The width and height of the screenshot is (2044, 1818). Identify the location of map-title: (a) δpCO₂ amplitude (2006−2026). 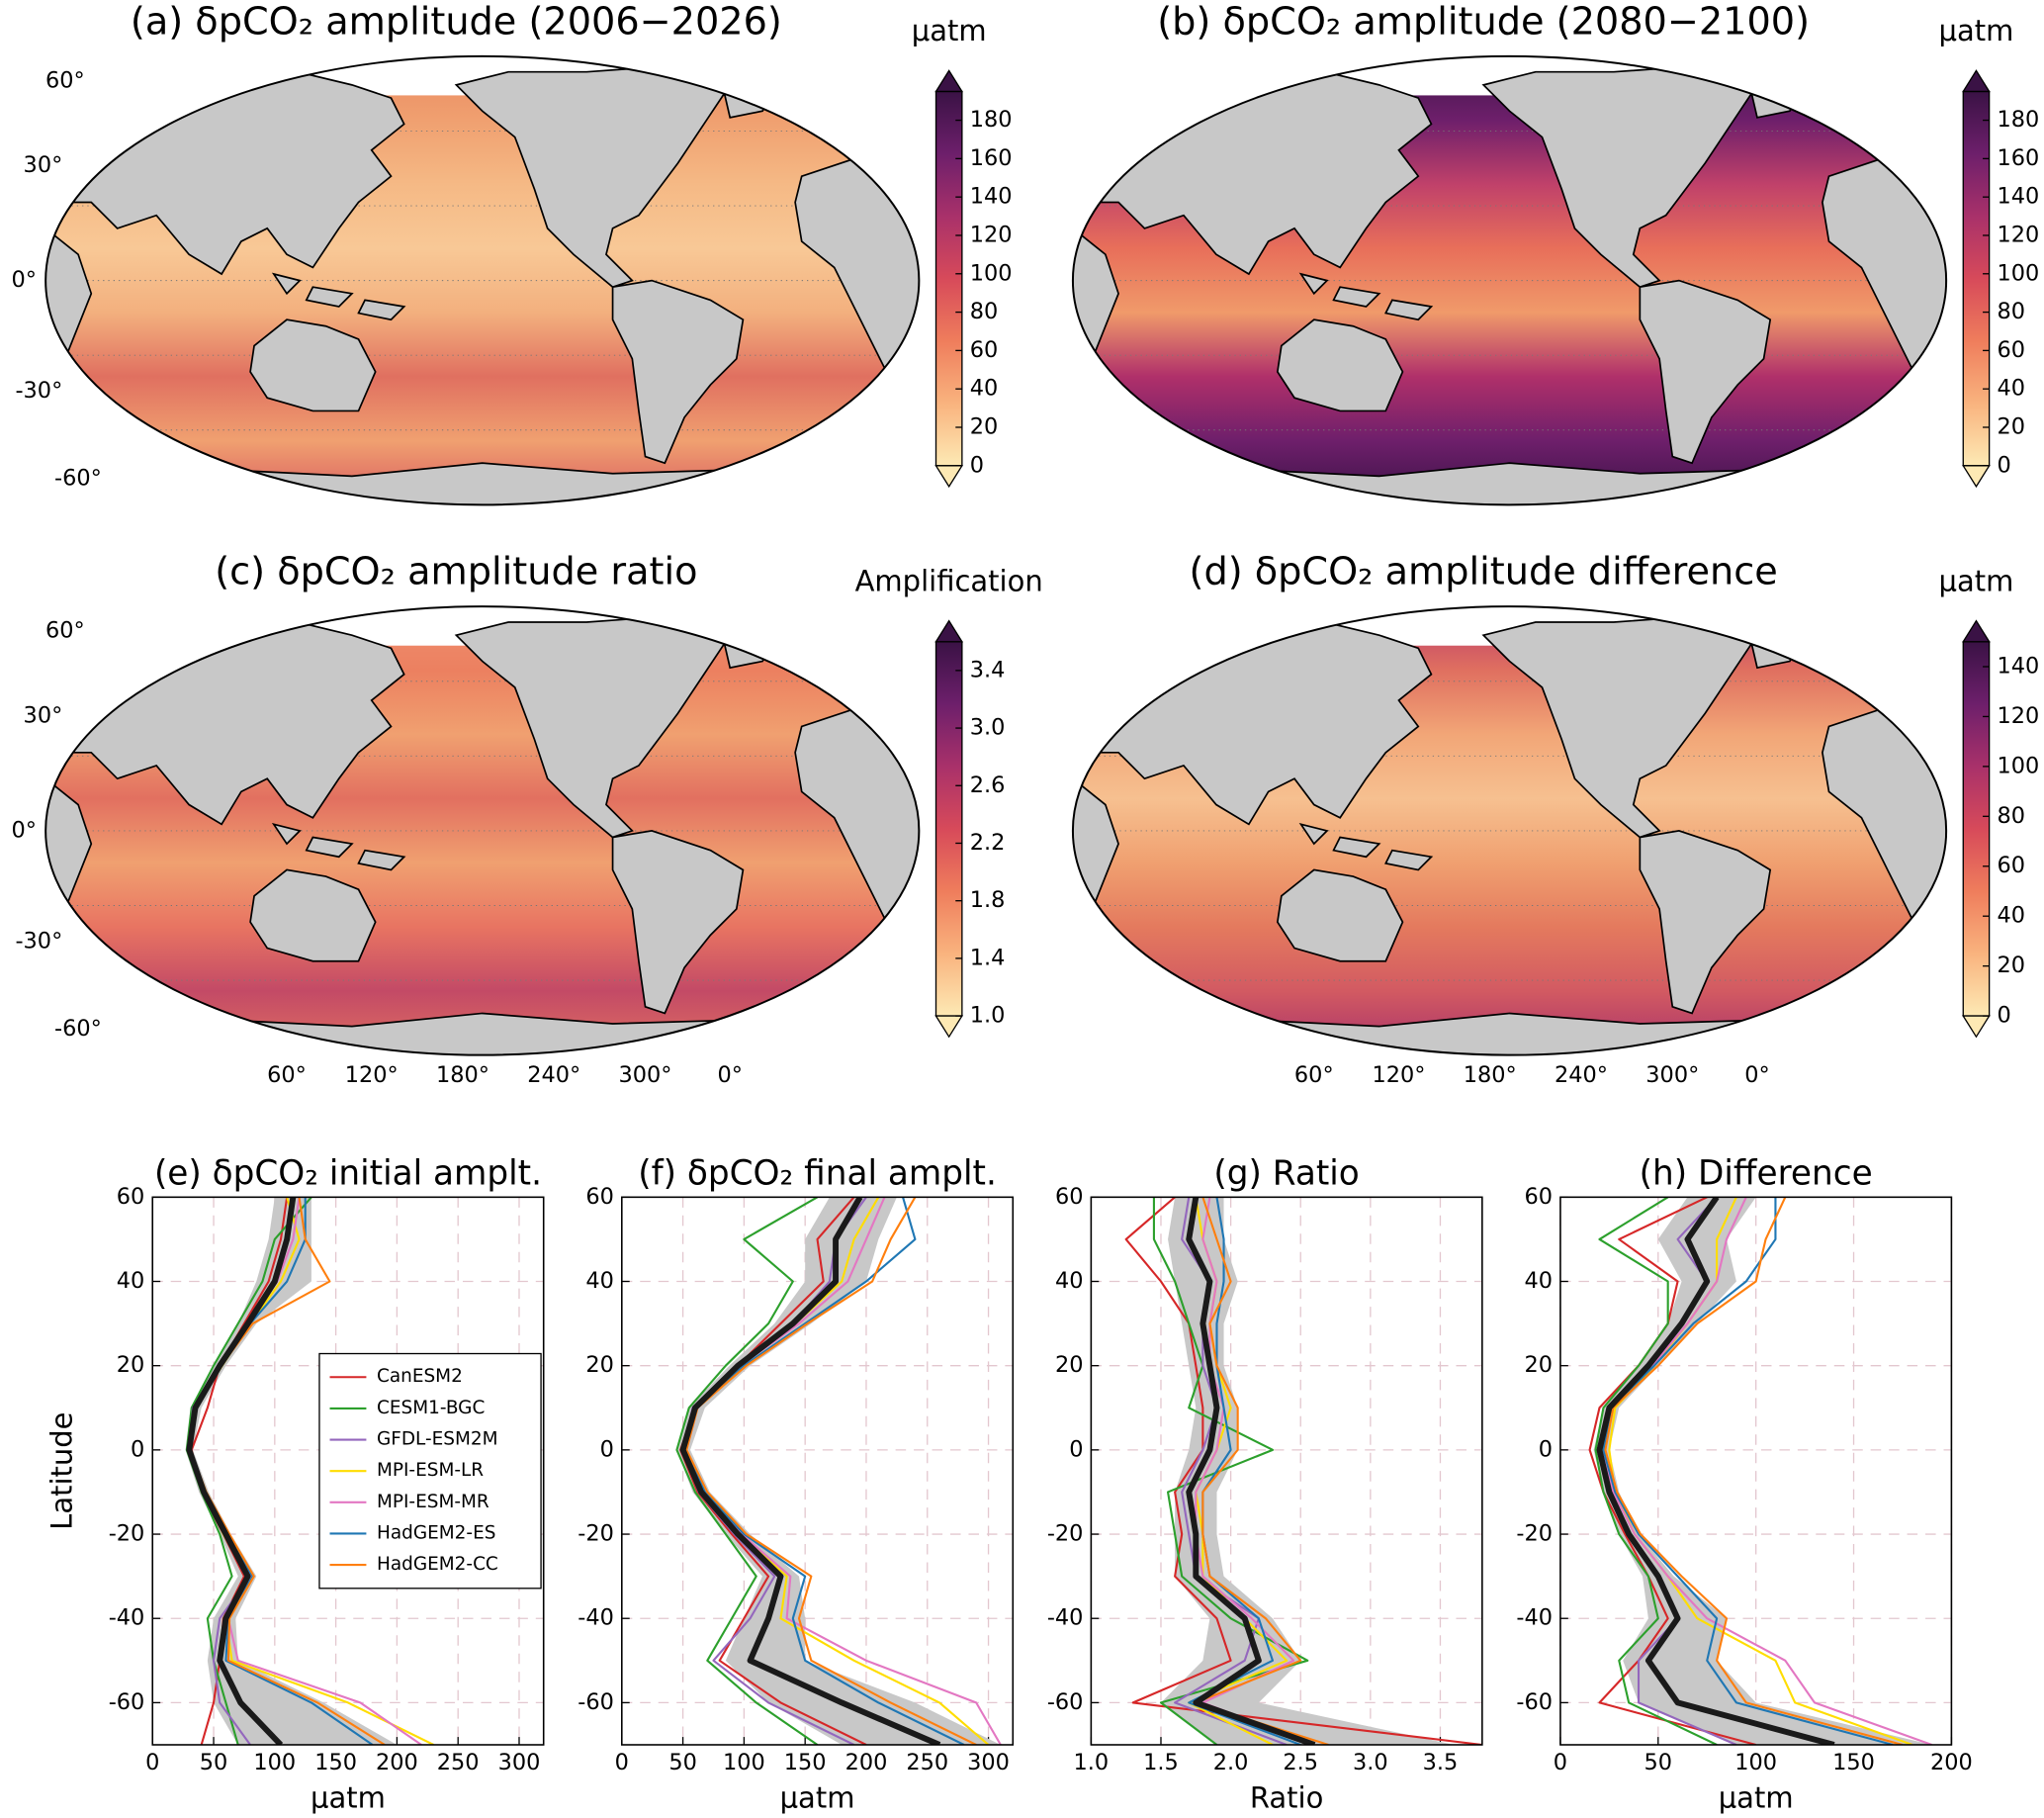
(456, 22).